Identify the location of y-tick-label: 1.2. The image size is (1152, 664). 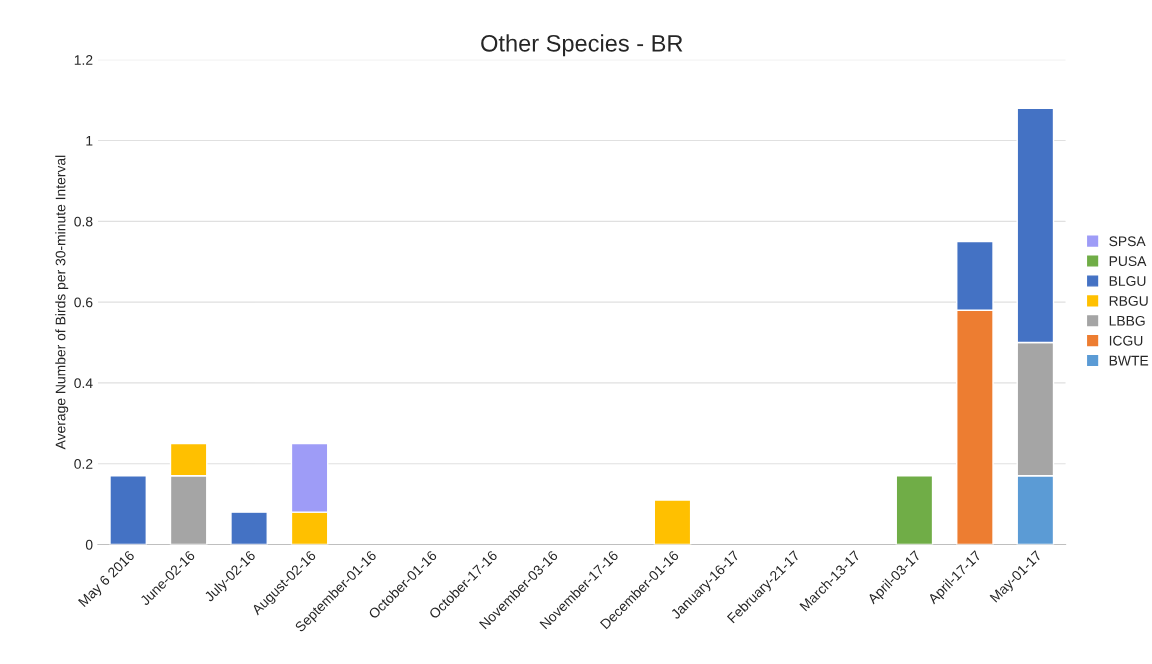
(83, 60).